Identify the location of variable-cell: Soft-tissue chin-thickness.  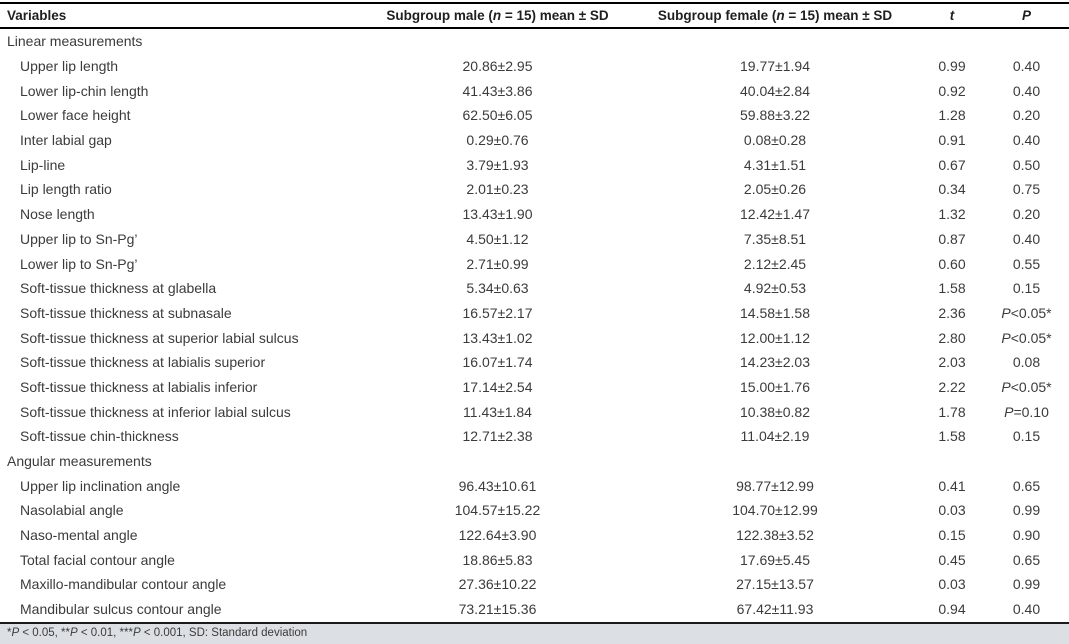
(99, 436).